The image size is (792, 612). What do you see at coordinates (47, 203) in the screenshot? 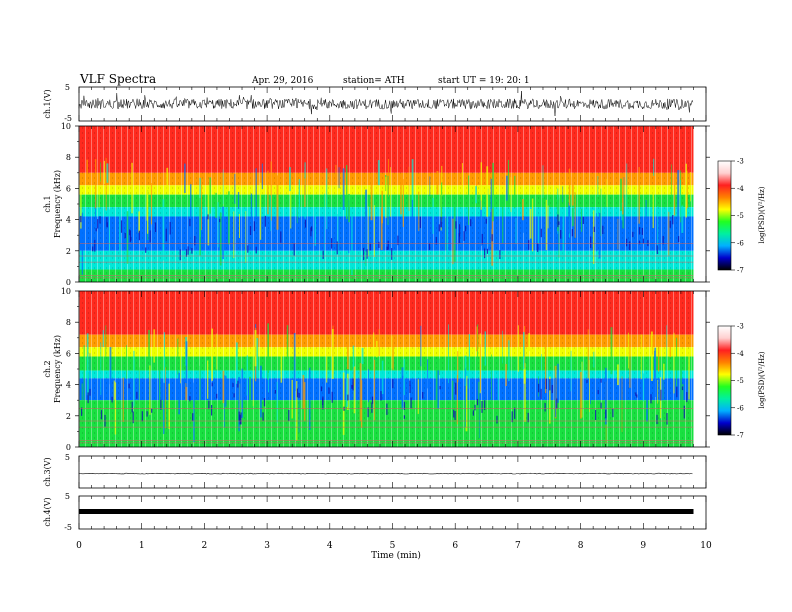
I see `ch1-channel-label: ch.1` at bounding box center [47, 203].